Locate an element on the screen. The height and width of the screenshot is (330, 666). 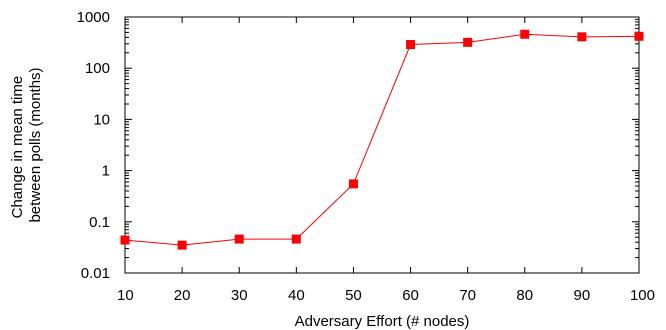
x-tick-label: 70 is located at coordinates (467, 295).